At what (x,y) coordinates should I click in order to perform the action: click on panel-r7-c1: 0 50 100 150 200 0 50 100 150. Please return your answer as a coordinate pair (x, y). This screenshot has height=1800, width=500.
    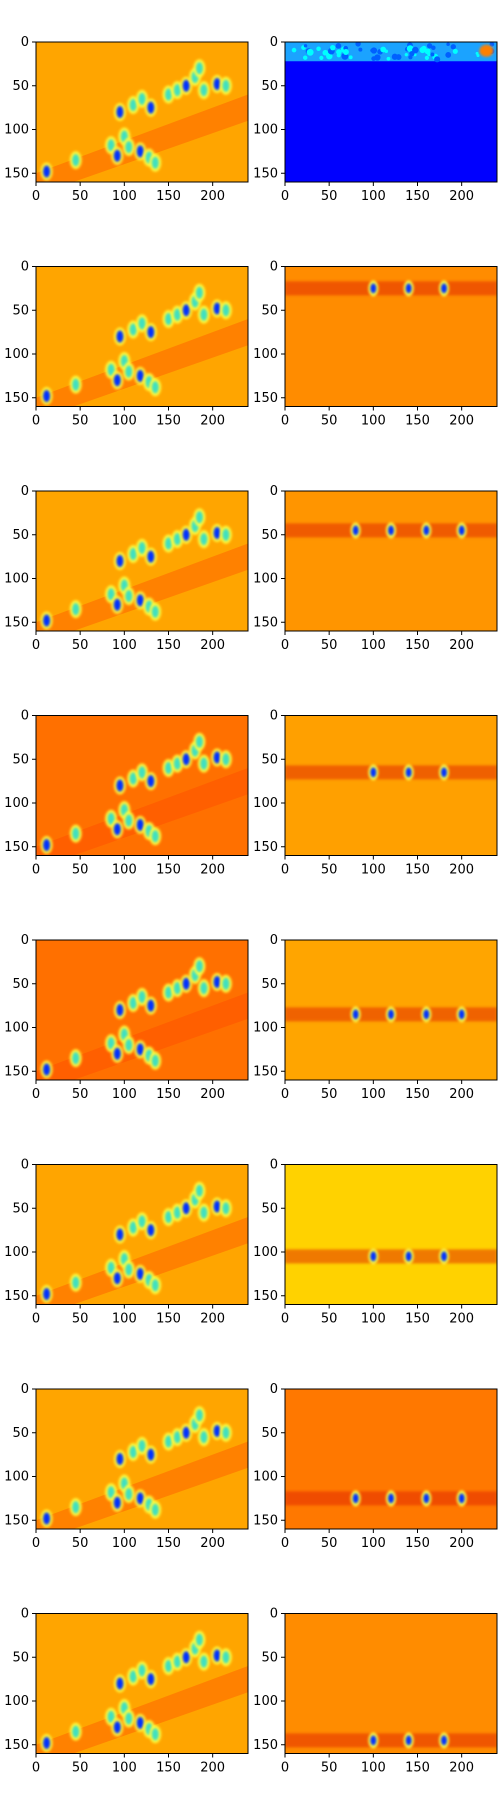
    Looking at the image, I should click on (375, 1691).